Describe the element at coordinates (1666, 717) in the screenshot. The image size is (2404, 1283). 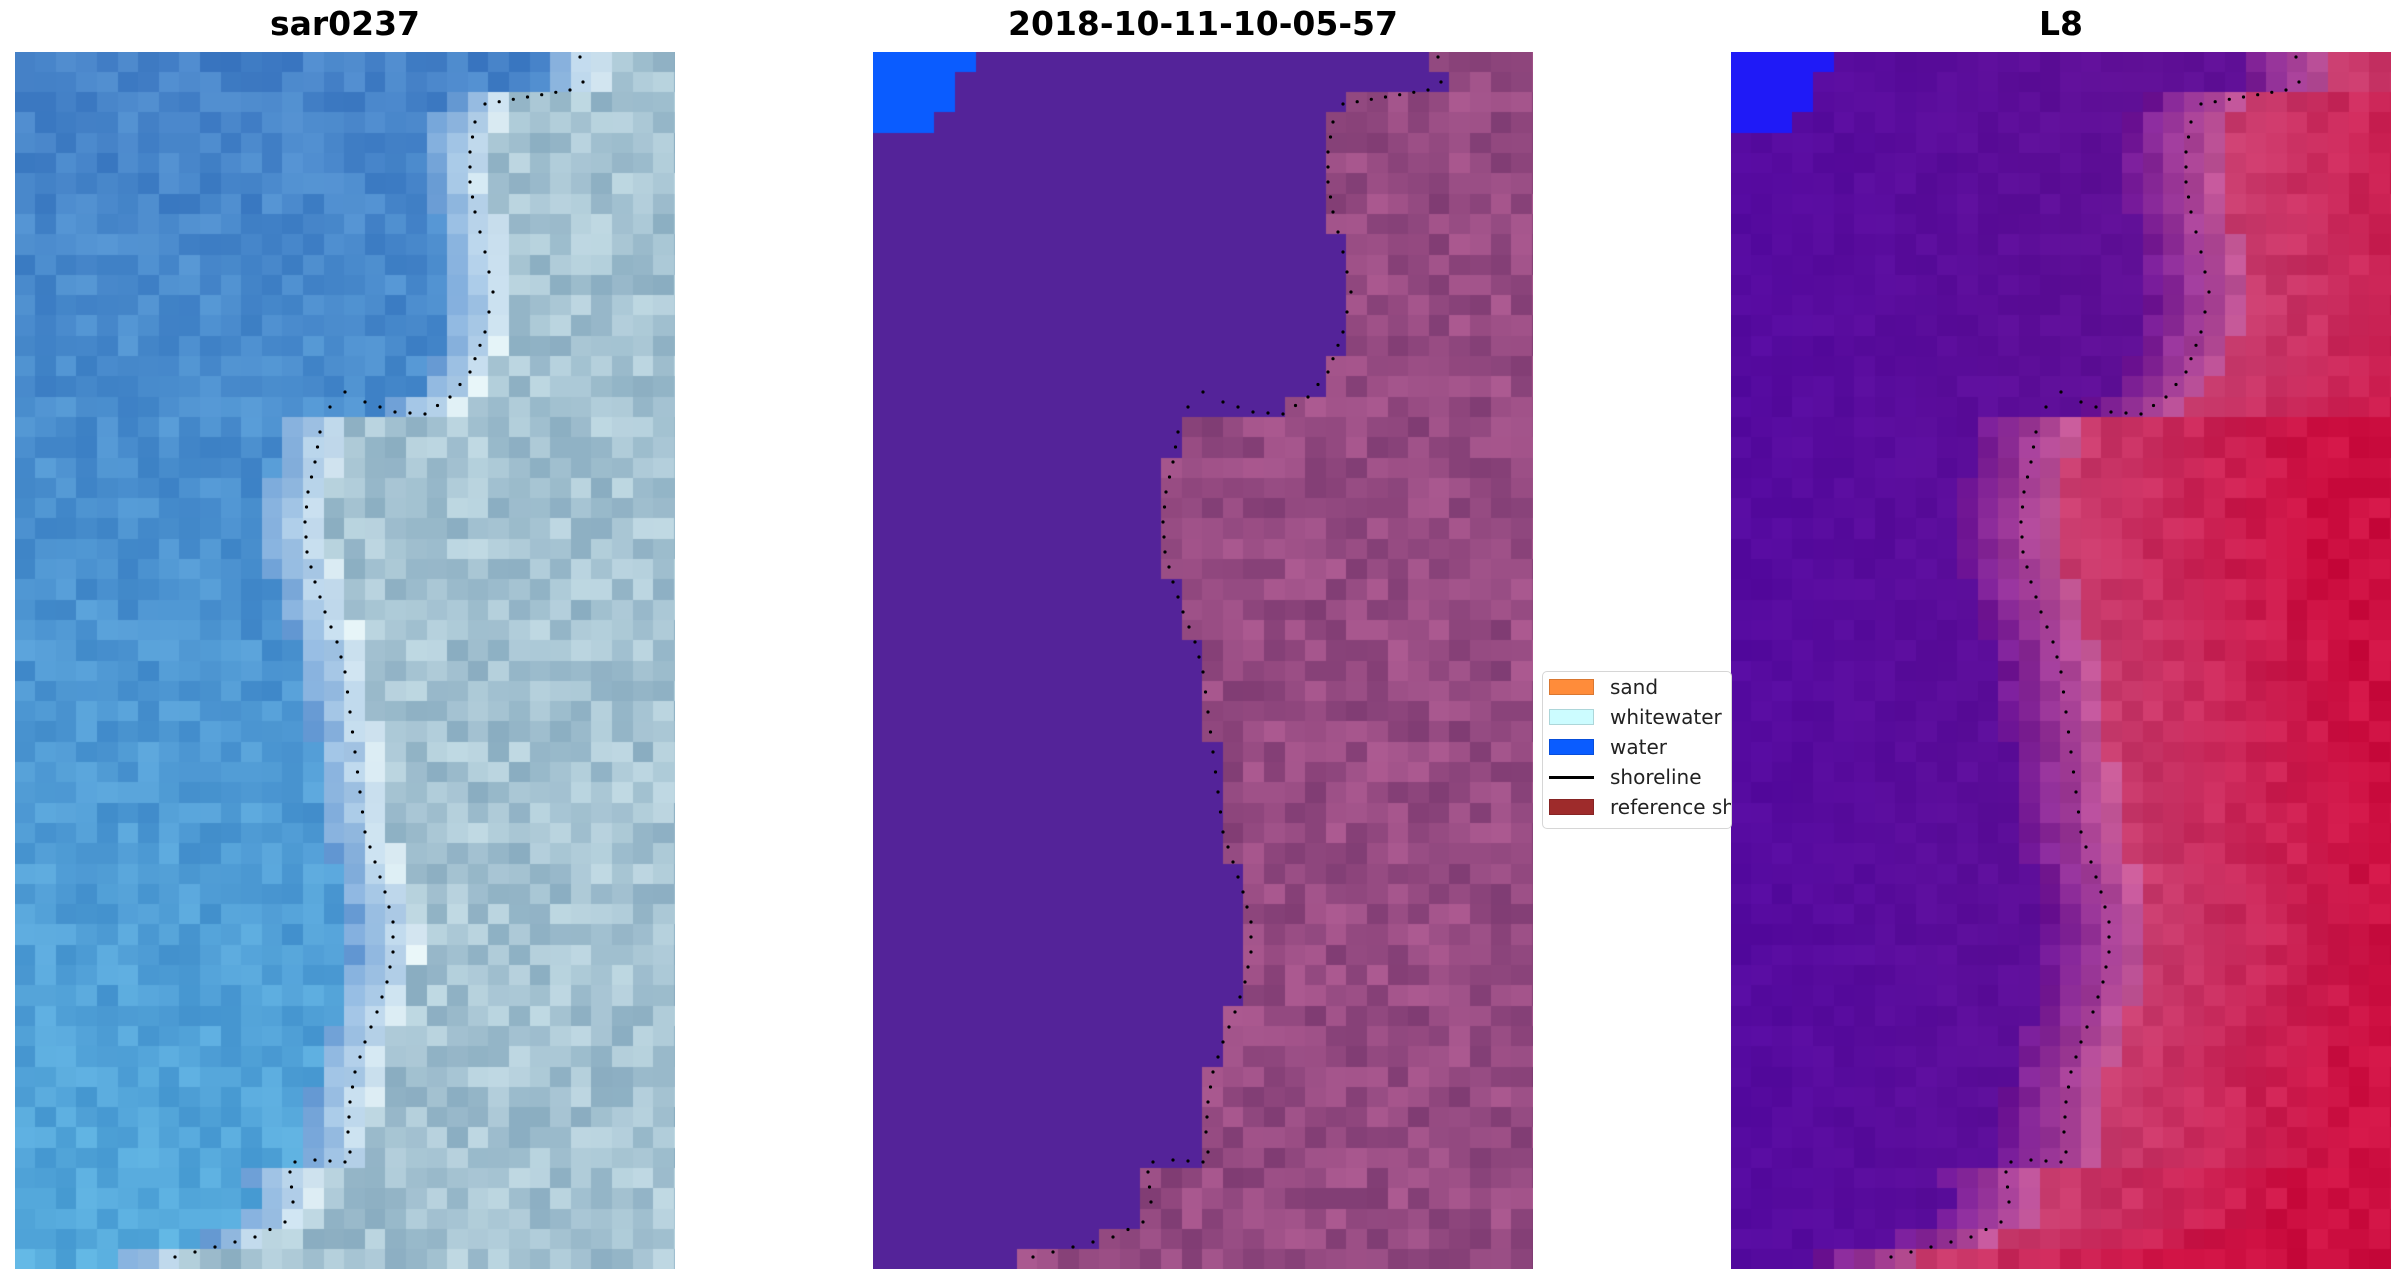
I see `legend-label: whitewater` at that location.